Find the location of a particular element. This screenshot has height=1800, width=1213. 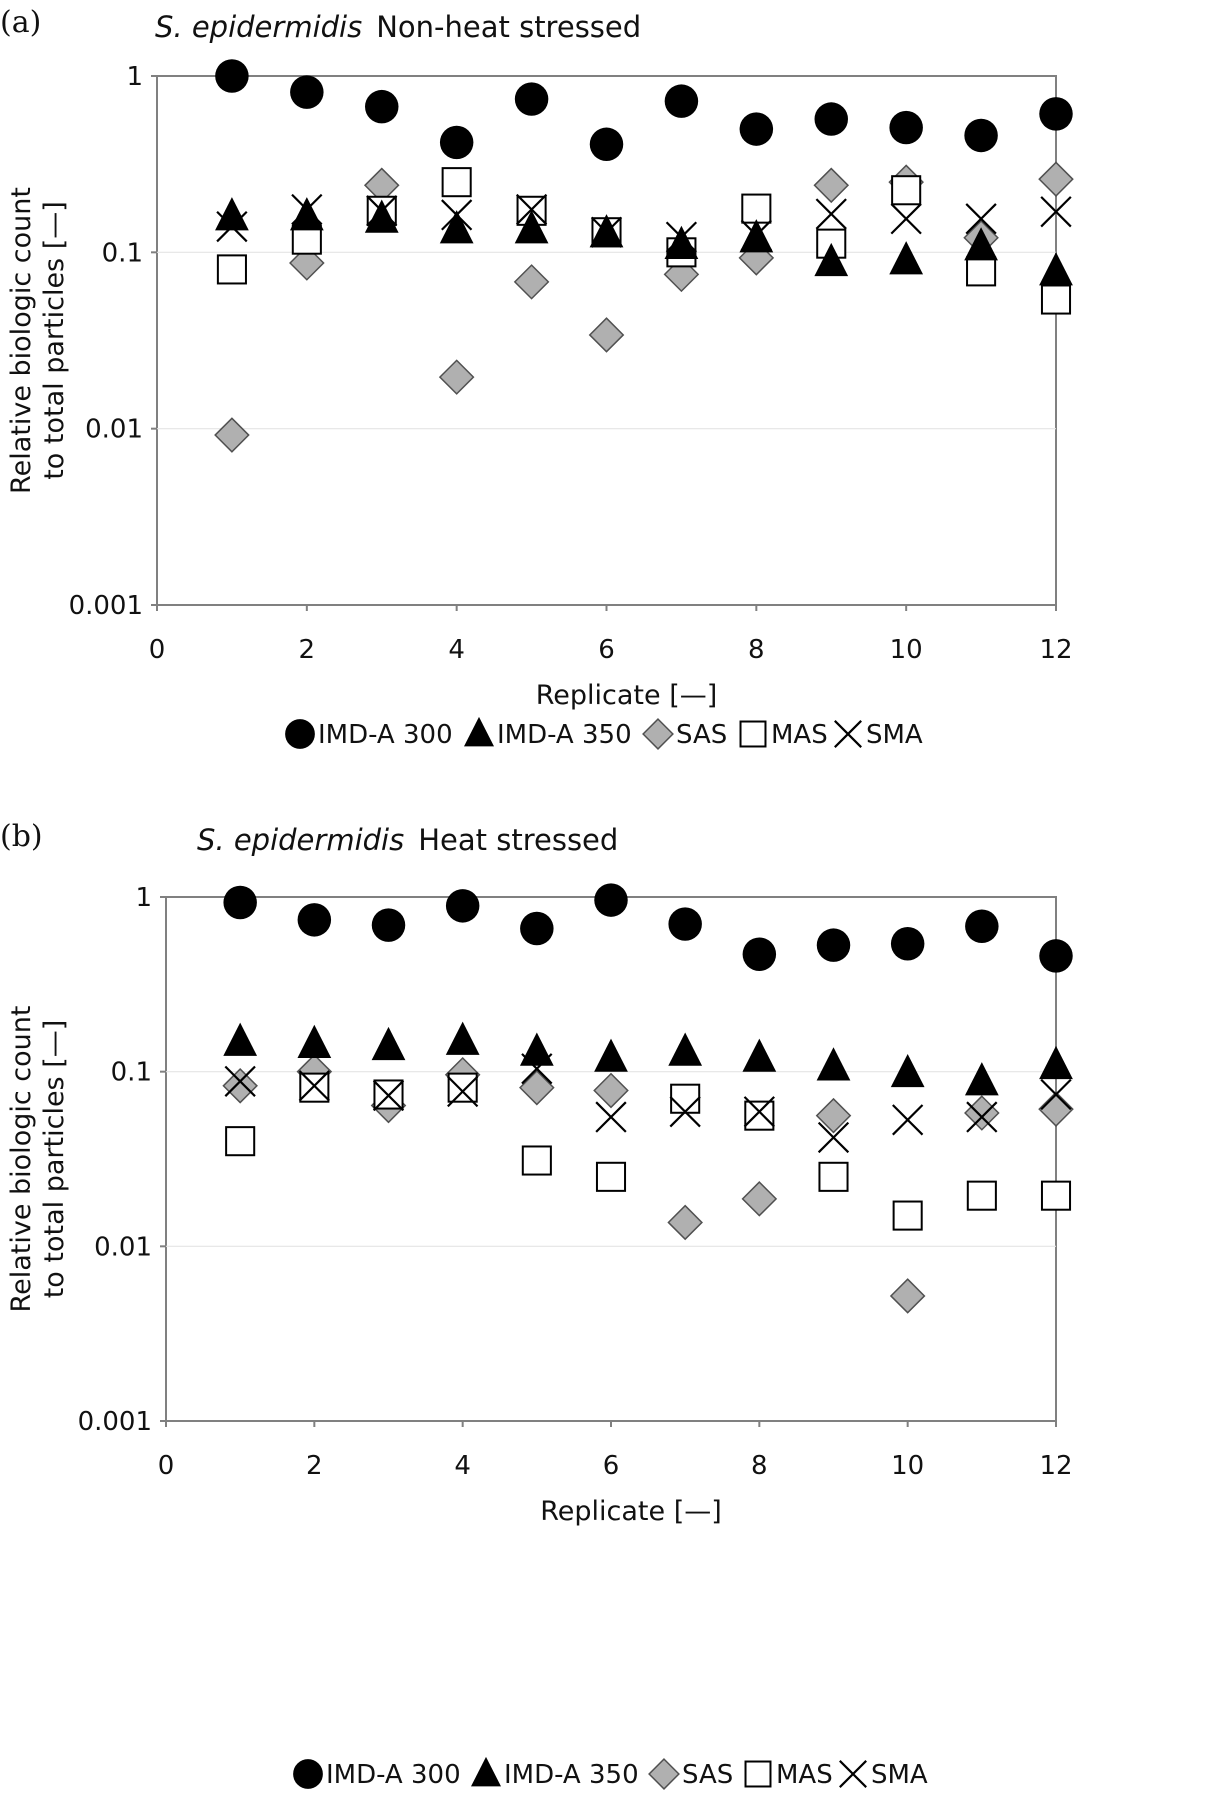

chart-title: S. epidermidis Non-heat stressed is located at coordinates (398, 27).